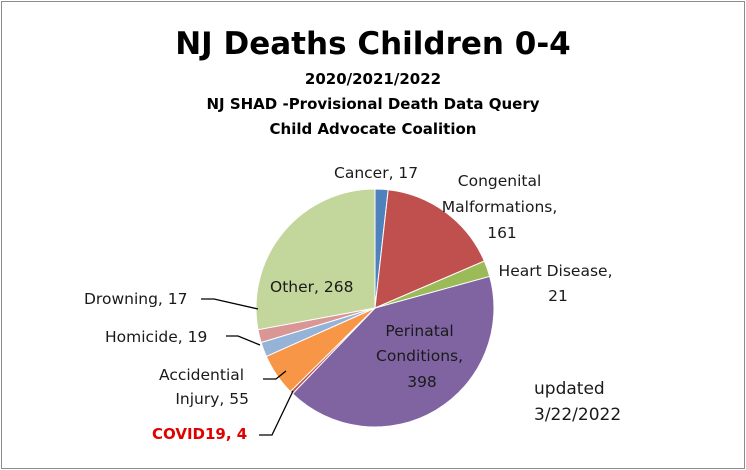 The image size is (746, 470). Describe the element at coordinates (422, 356) in the screenshot. I see `label-perinatal: Perinatal Conditions, 398` at that location.